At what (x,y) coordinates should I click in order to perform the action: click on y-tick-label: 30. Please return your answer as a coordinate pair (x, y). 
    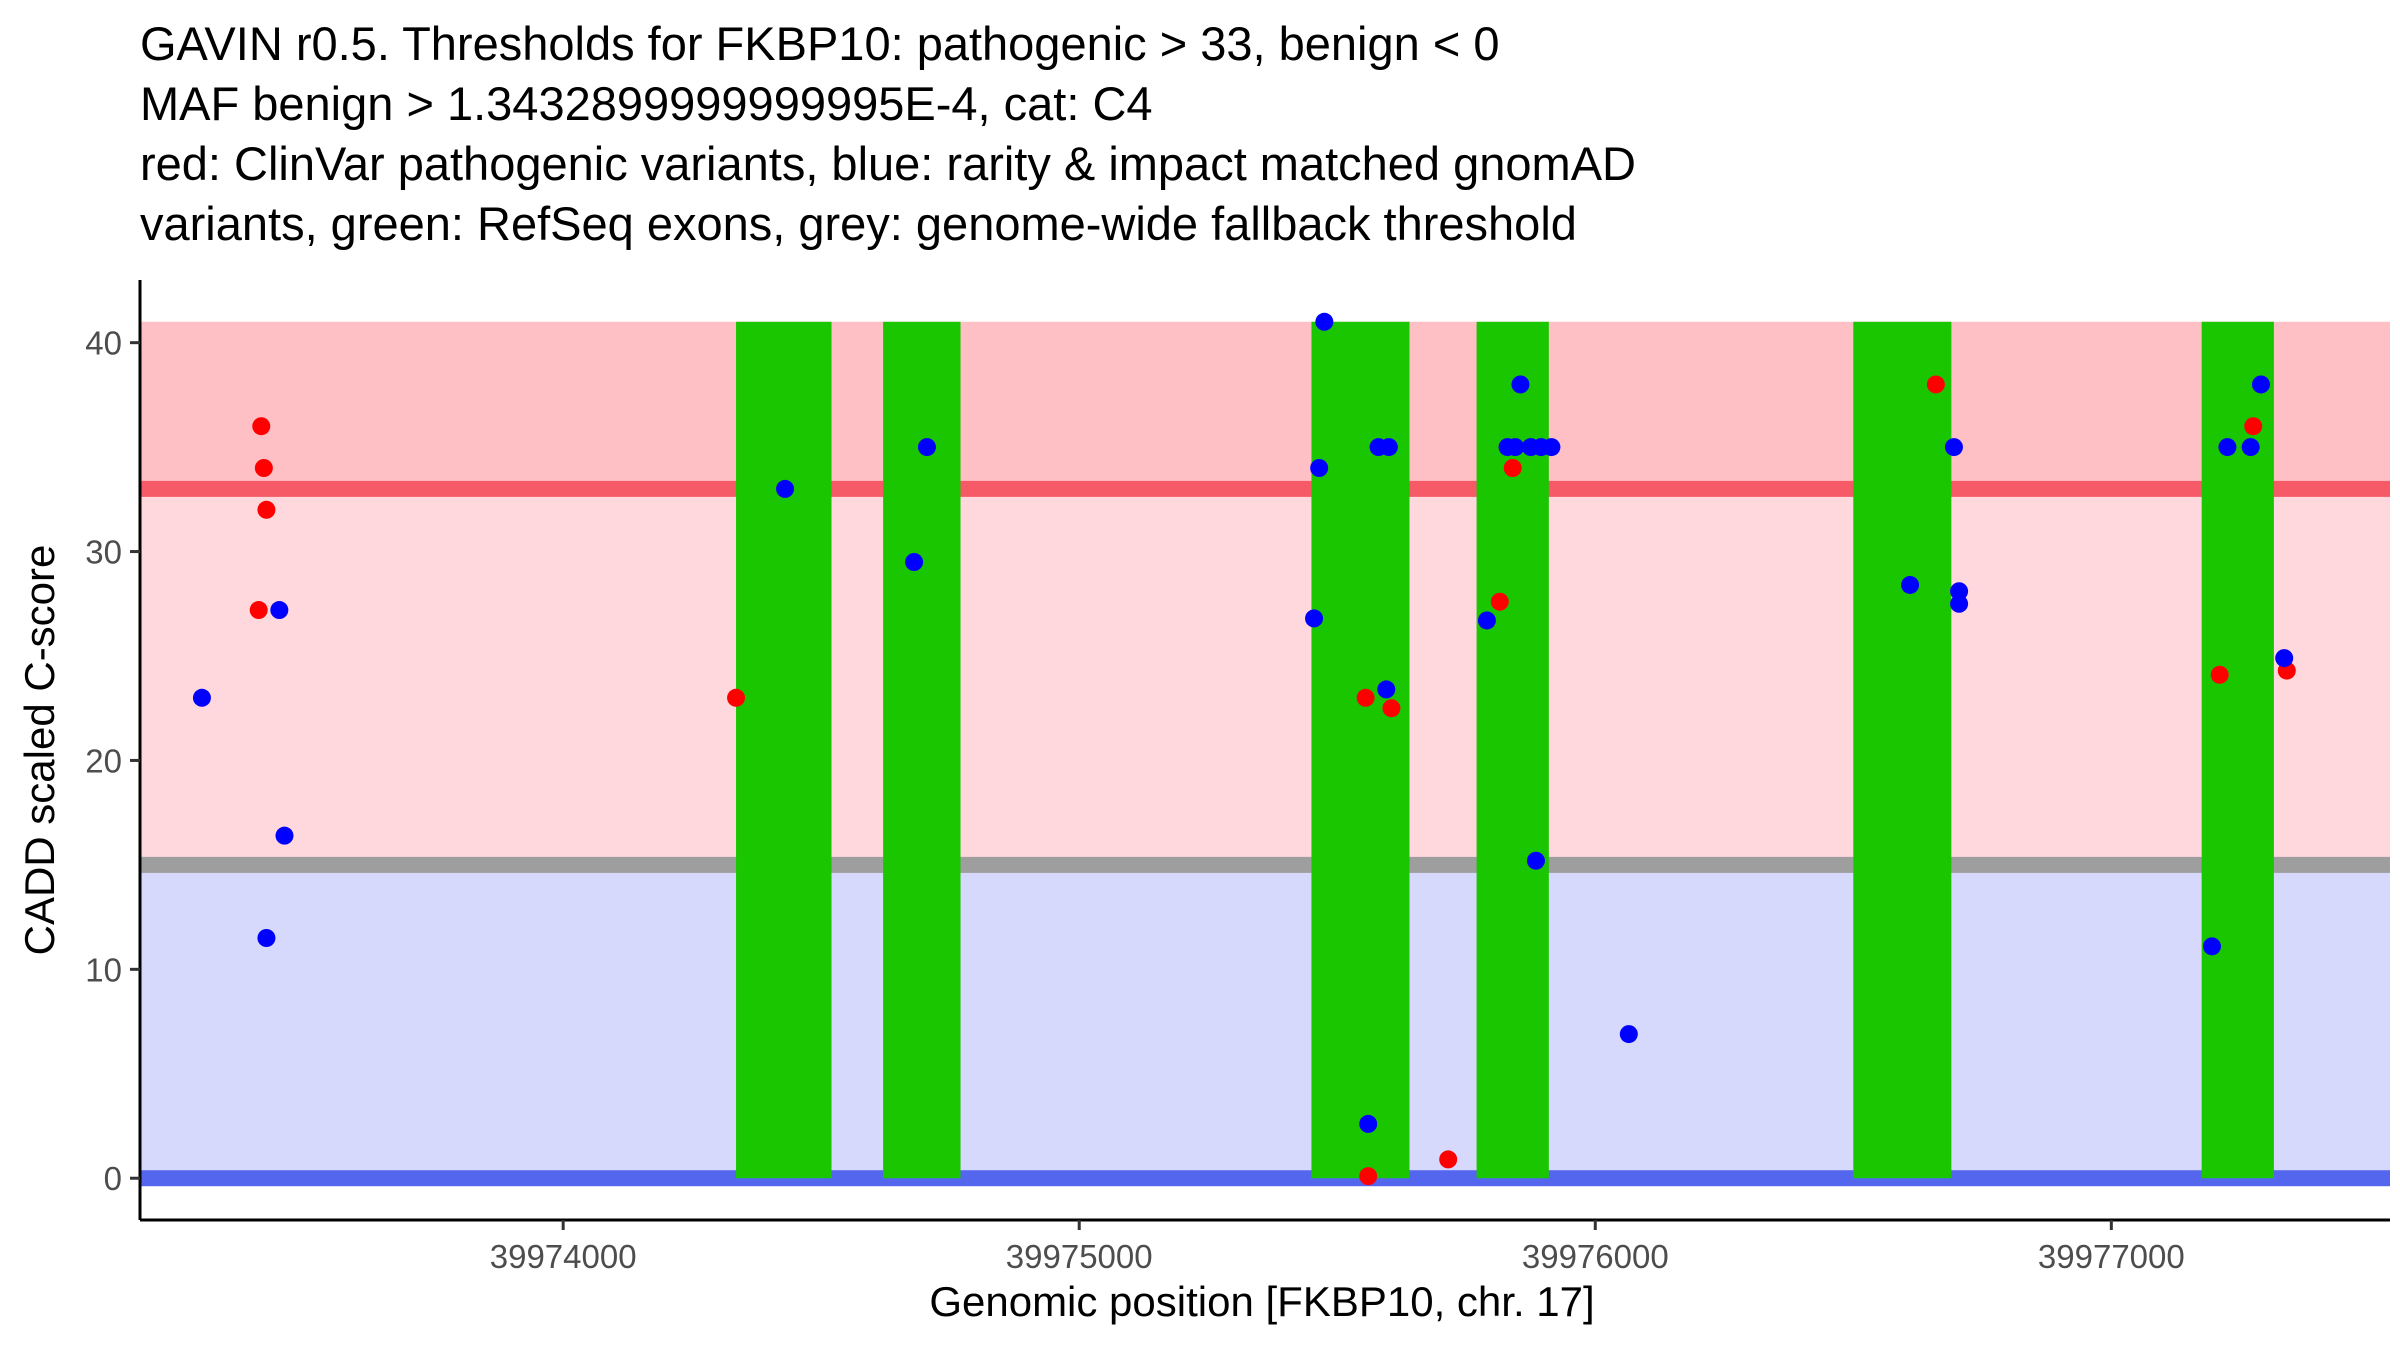
    Looking at the image, I should click on (103, 552).